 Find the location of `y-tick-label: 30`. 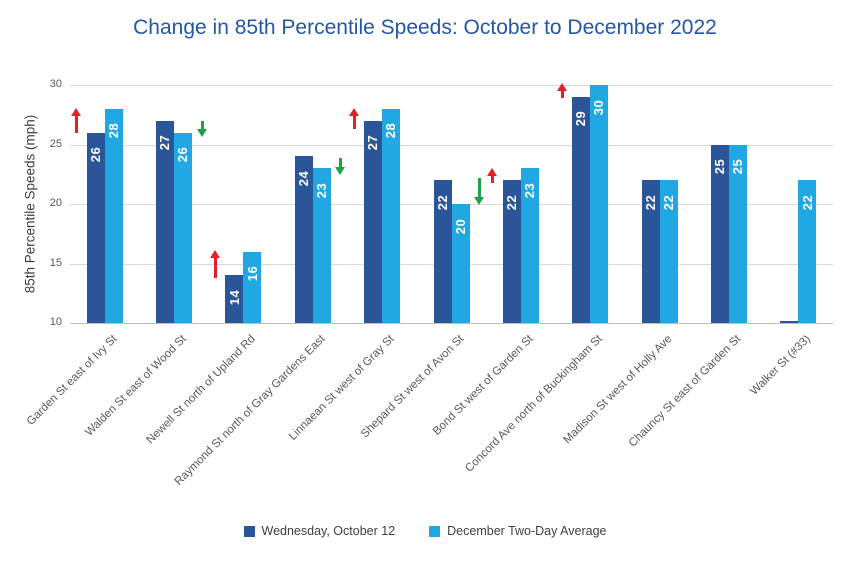

y-tick-label: 30 is located at coordinates (55, 84).